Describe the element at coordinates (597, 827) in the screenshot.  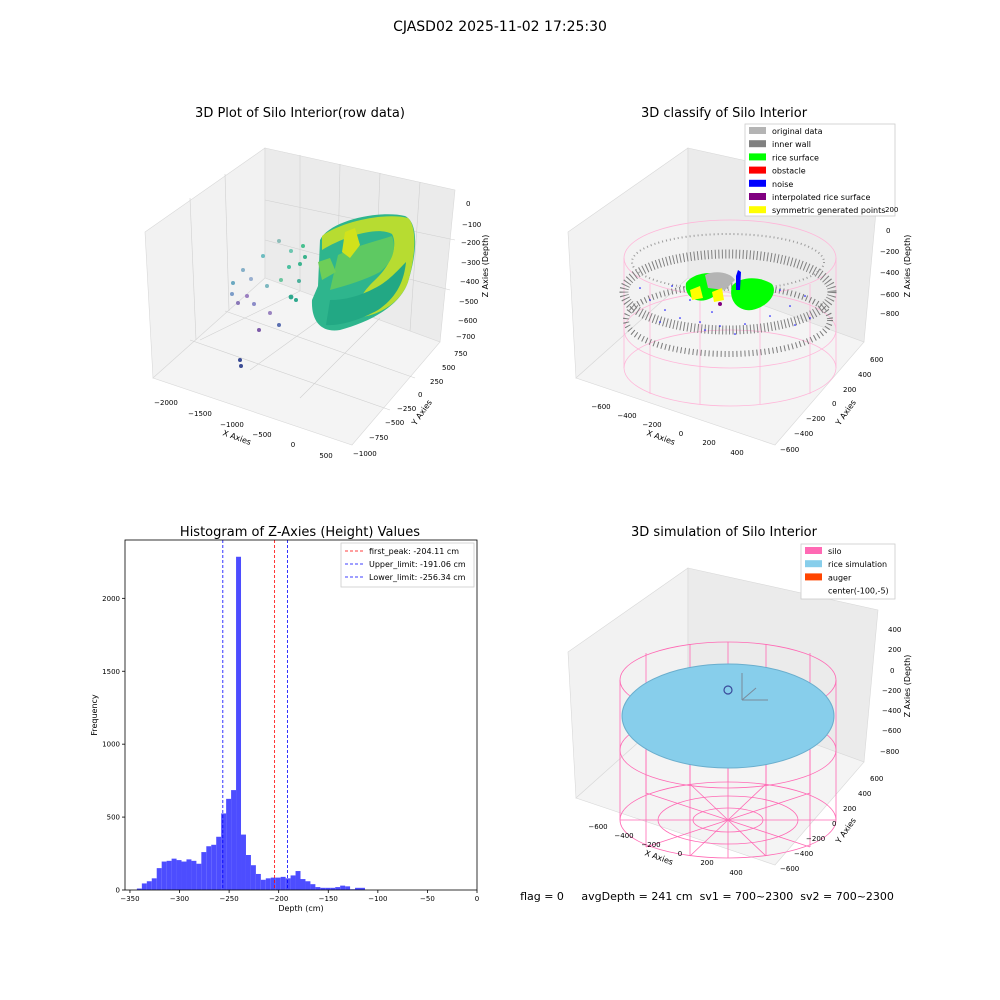
I see `simulation-xtick: −600` at that location.